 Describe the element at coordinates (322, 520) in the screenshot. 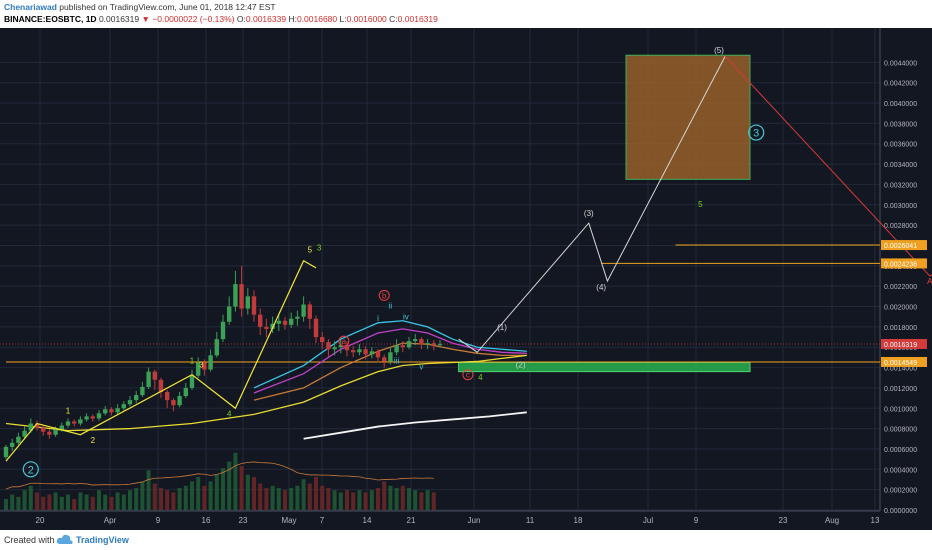

I see `x-tick-label: 7` at that location.